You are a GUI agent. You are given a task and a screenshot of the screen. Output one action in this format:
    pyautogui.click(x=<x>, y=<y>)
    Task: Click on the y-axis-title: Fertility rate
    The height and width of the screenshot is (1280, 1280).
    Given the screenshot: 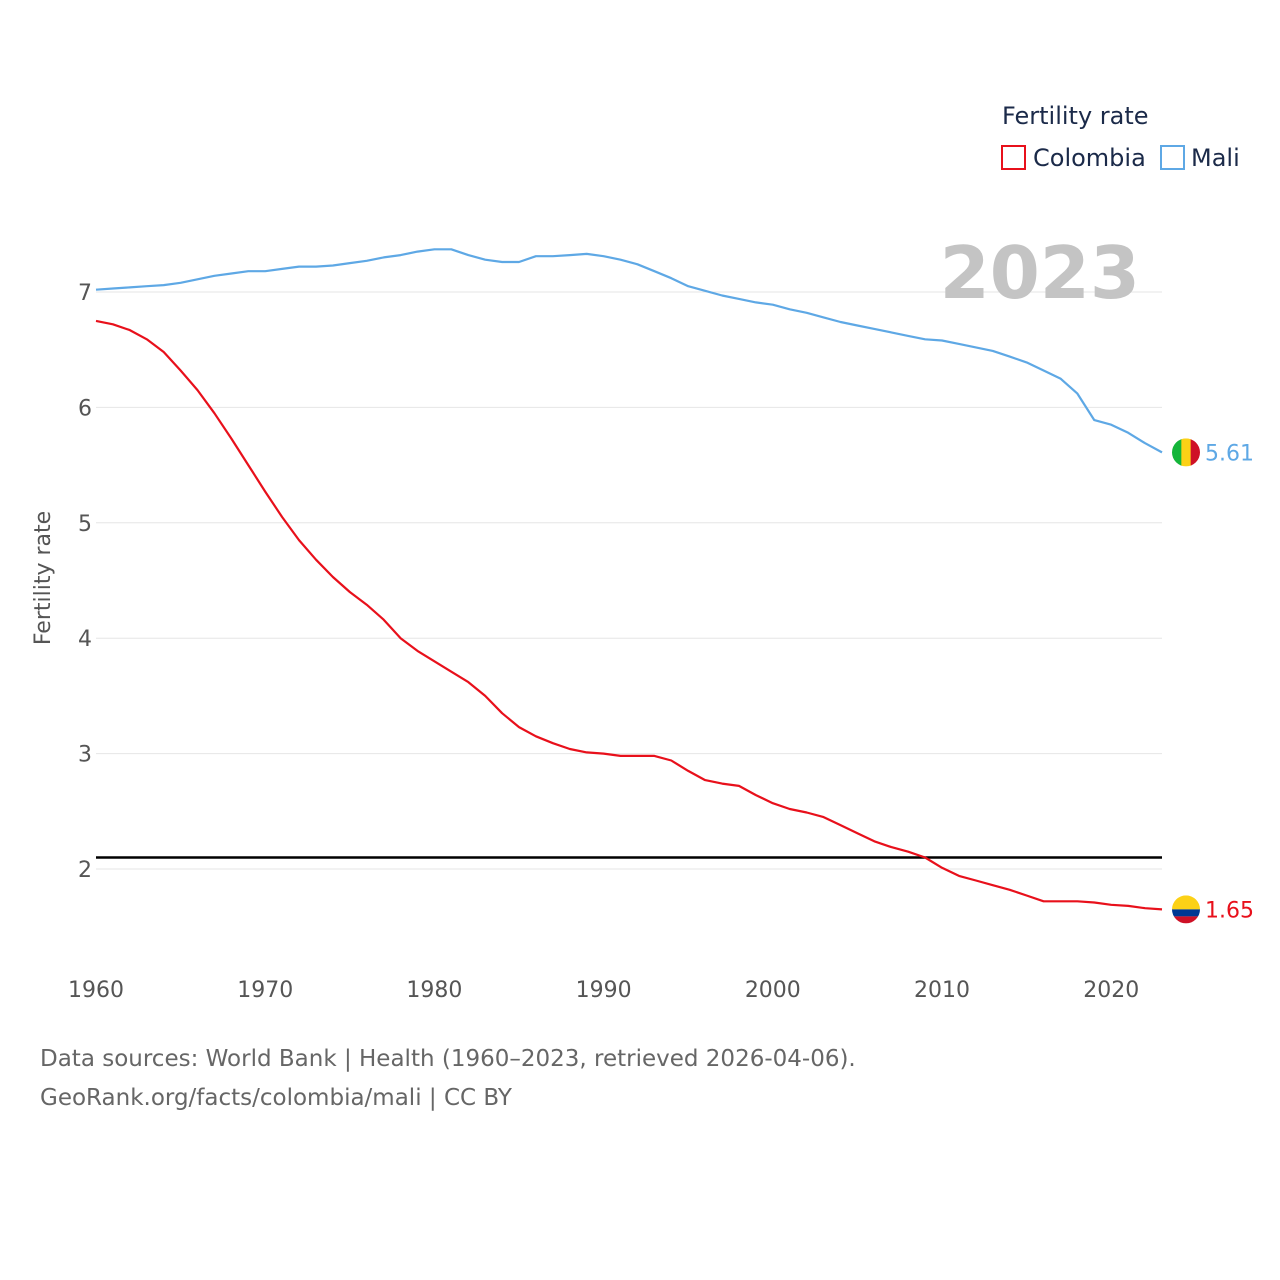 What is the action you would take?
    pyautogui.click(x=43, y=578)
    